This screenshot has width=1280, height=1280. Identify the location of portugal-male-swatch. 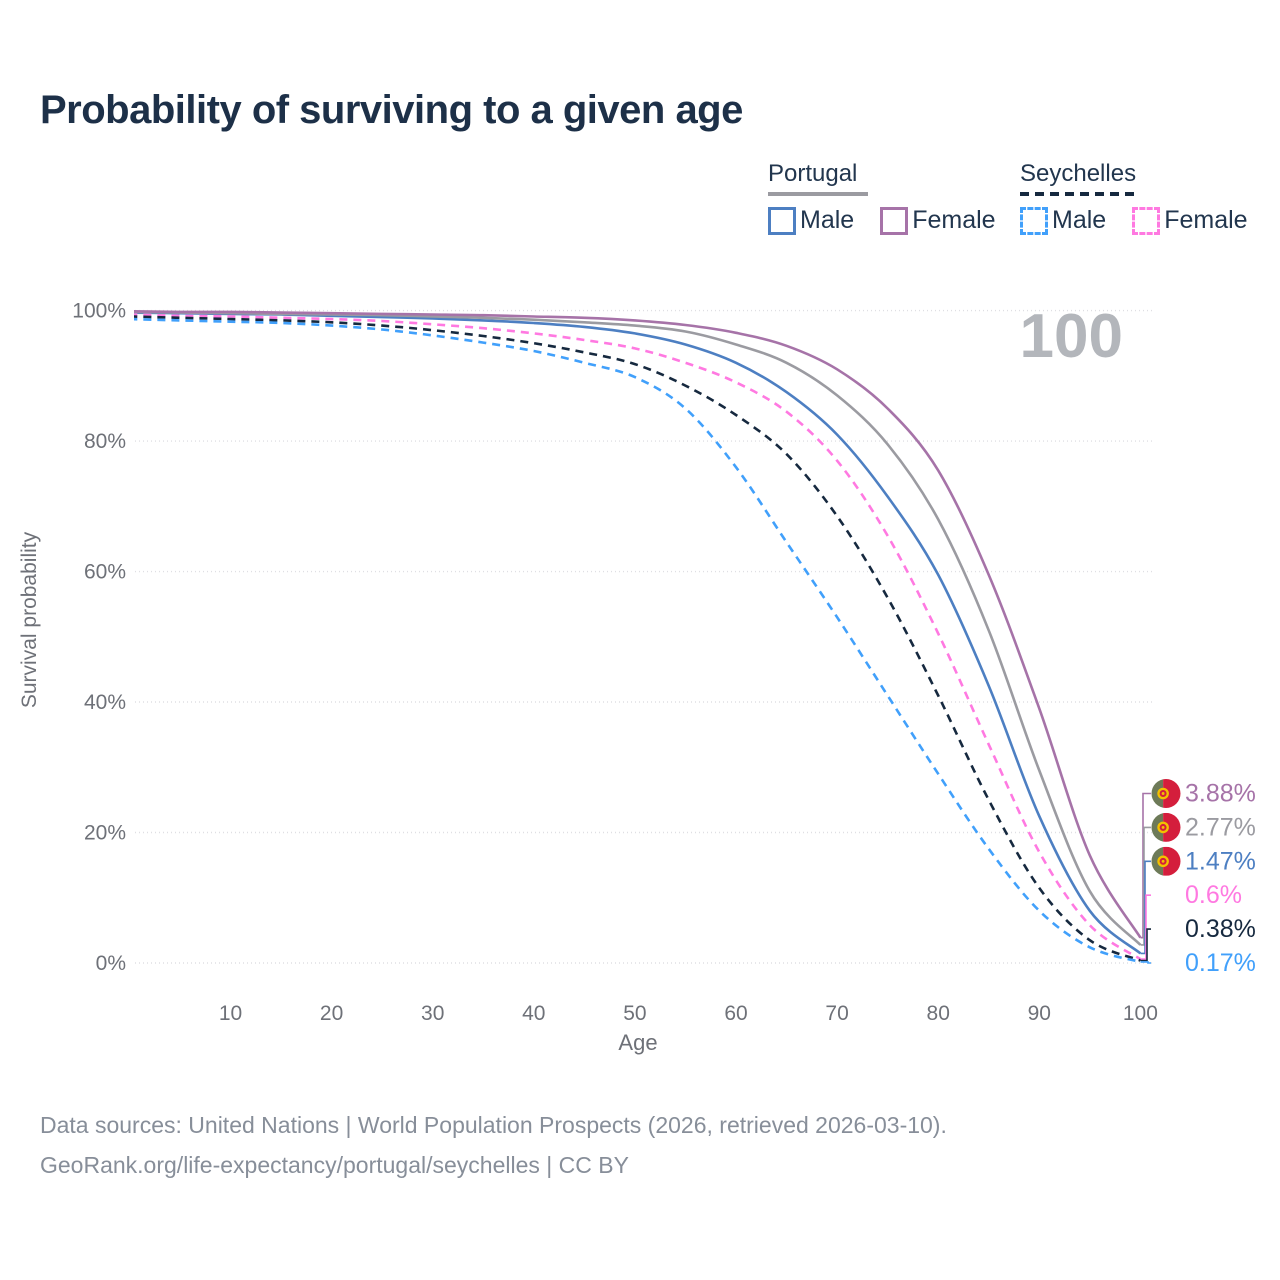
(782, 220).